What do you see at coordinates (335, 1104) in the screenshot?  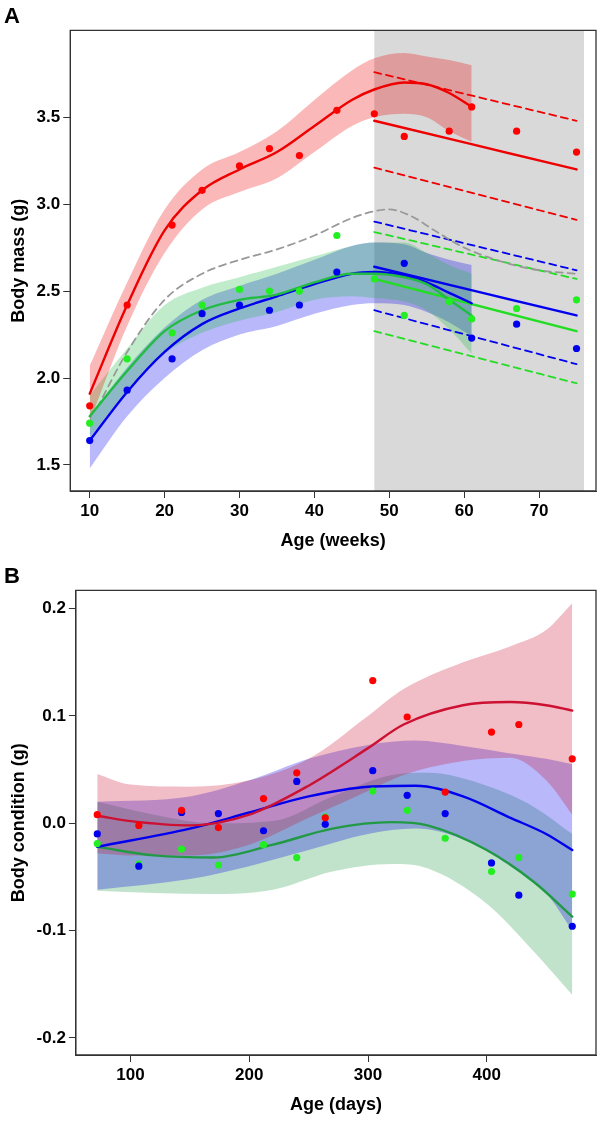 I see `x-axis-title: Age (days)` at bounding box center [335, 1104].